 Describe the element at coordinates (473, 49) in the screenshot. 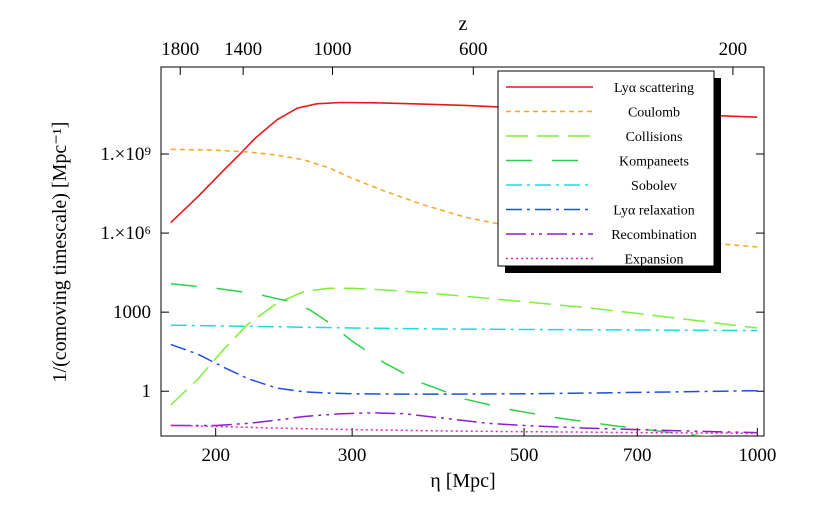

I see `top-tick-label: 600` at that location.